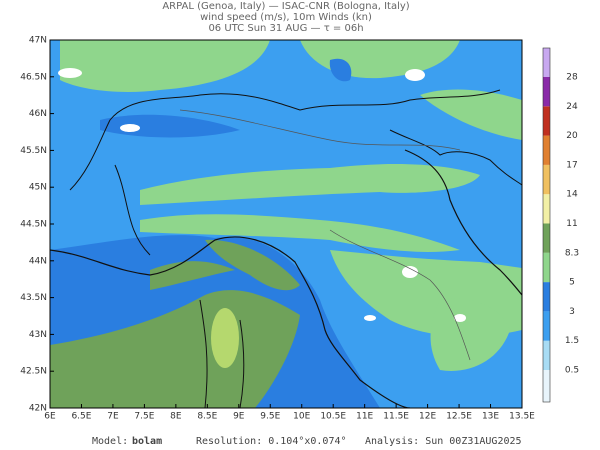 The image size is (600, 450). Describe the element at coordinates (572, 253) in the screenshot. I see `colorbar-label: 8.3` at that location.